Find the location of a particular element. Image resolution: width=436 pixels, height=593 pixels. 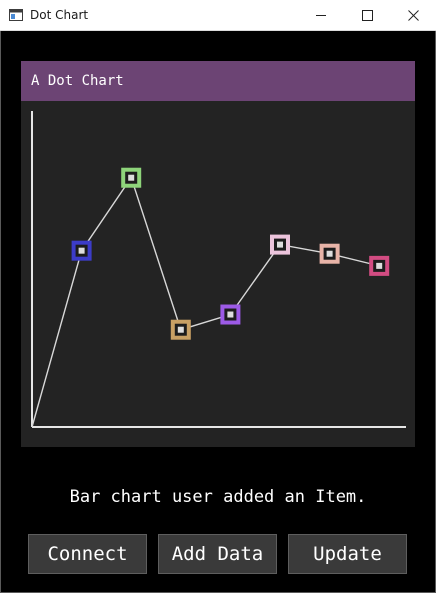

connect-button: Connect is located at coordinates (87, 554).